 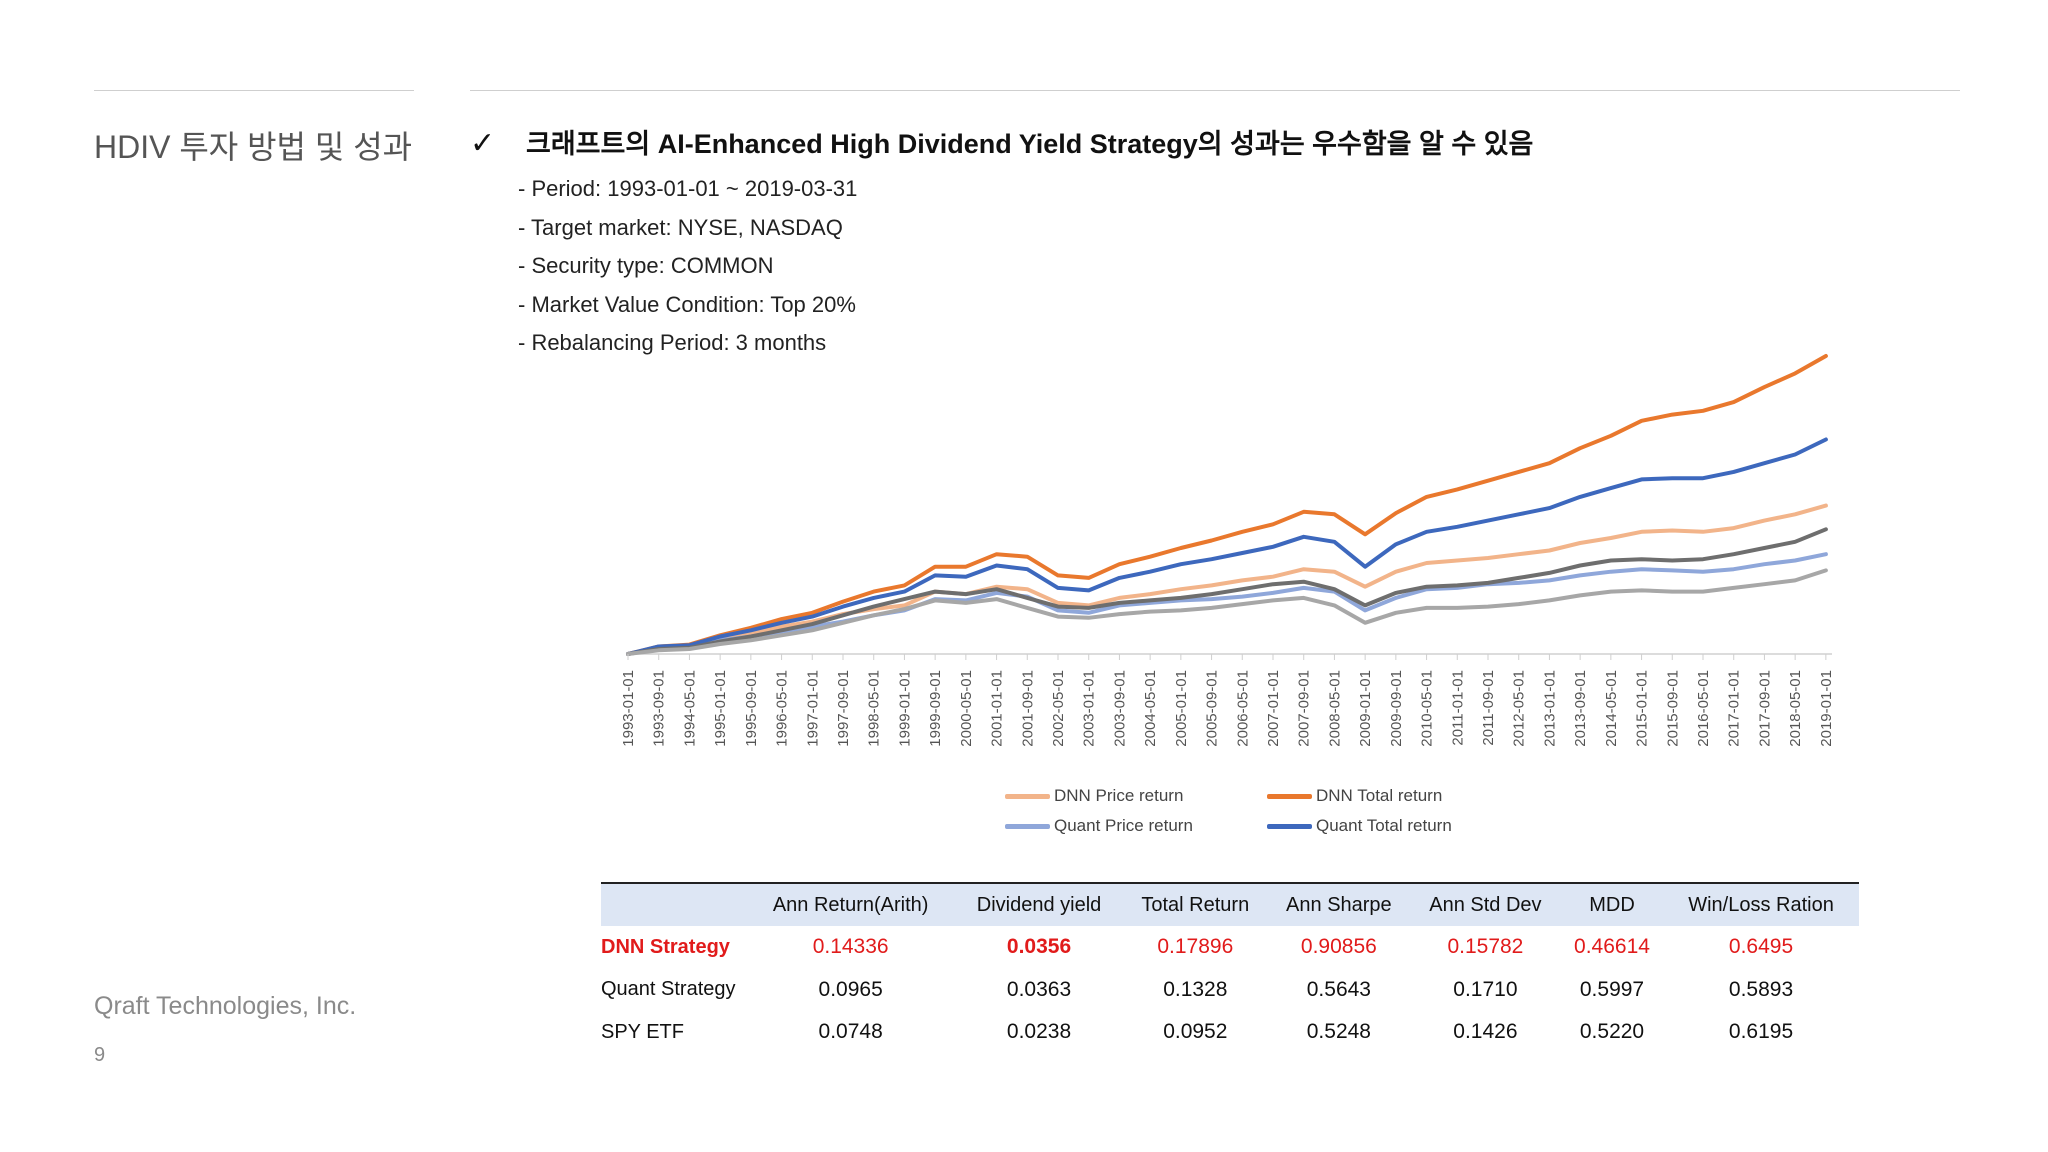 What do you see at coordinates (1089, 708) in the screenshot?
I see `x-tick-label: 2003-01-01` at bounding box center [1089, 708].